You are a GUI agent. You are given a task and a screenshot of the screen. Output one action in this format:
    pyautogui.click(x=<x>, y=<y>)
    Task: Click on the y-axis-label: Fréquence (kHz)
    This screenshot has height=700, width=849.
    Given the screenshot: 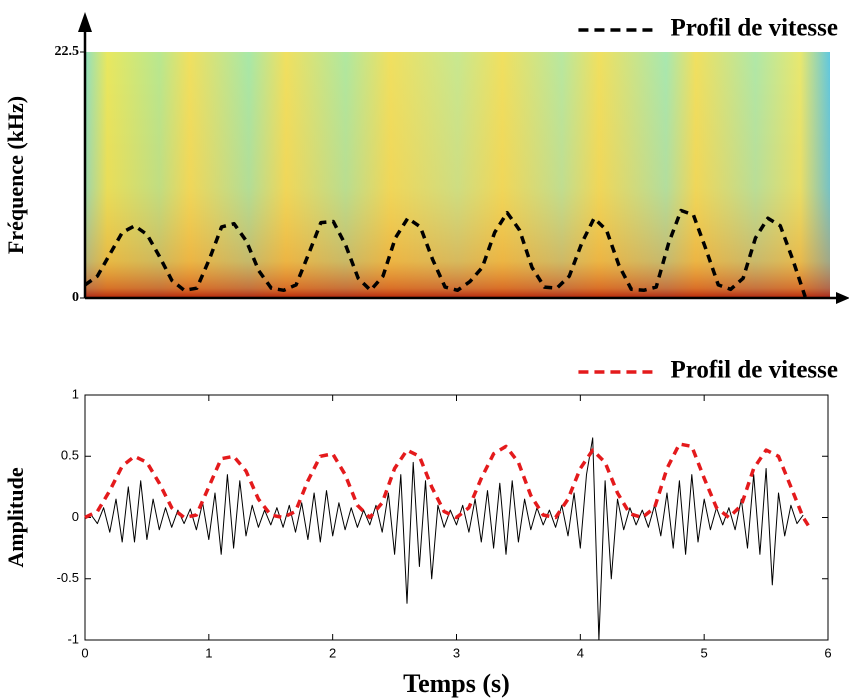 What is the action you would take?
    pyautogui.click(x=15, y=175)
    